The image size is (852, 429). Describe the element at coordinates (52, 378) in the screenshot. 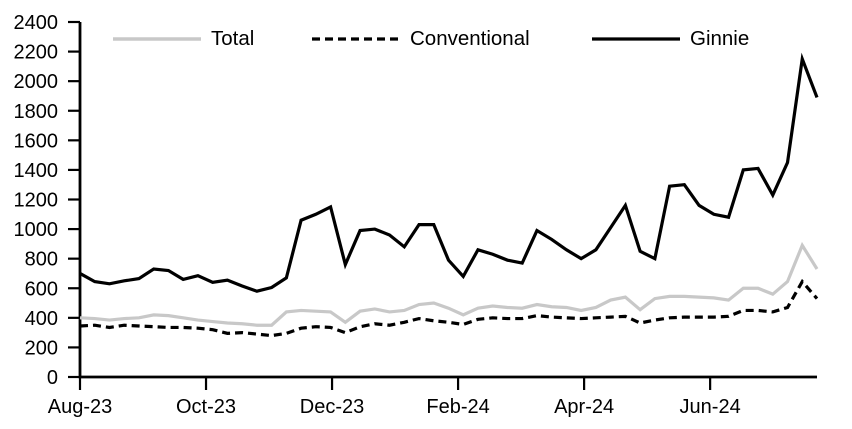

I see `y-axis-tick-label: 0` at that location.